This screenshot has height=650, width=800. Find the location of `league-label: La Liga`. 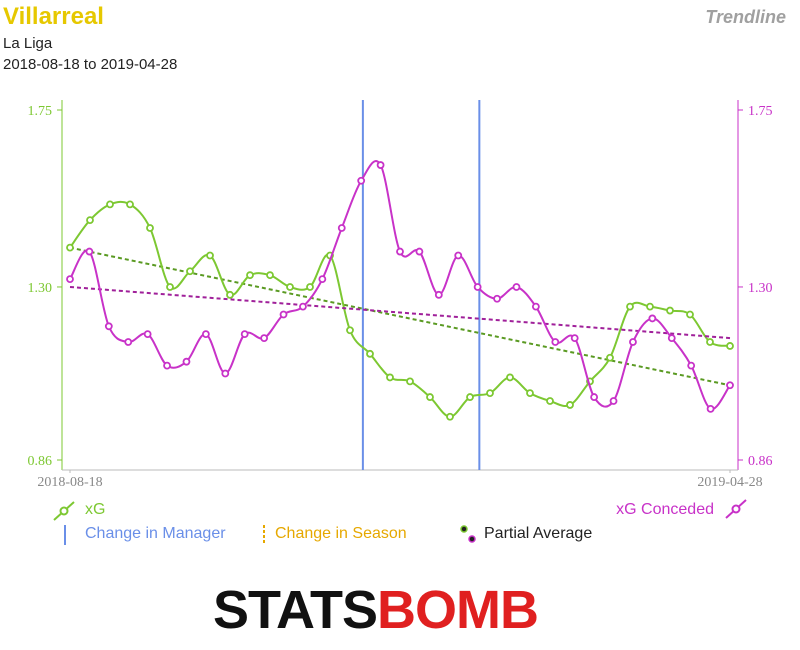

league-label: La Liga is located at coordinates (28, 43).